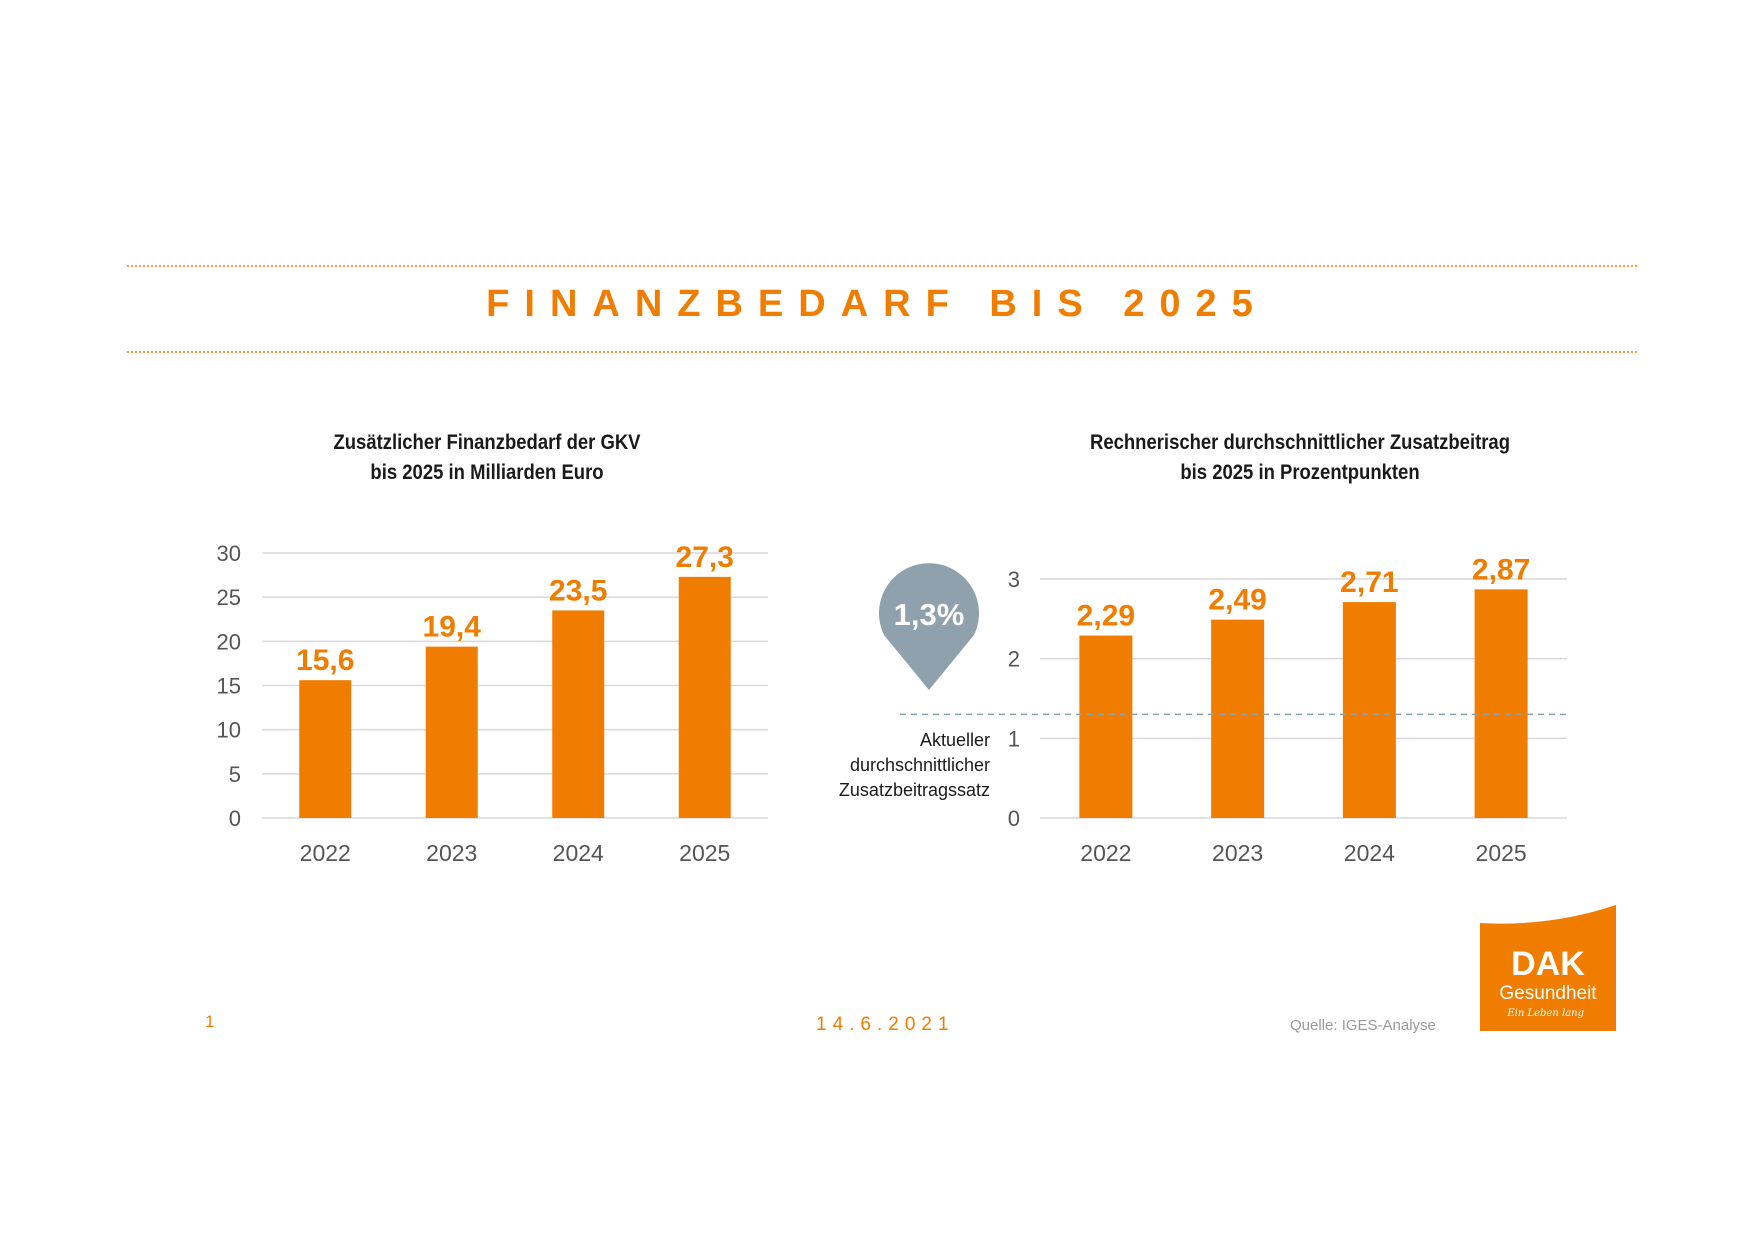  What do you see at coordinates (705, 557) in the screenshot?
I see `chart1-value-label-2025: 27,3` at bounding box center [705, 557].